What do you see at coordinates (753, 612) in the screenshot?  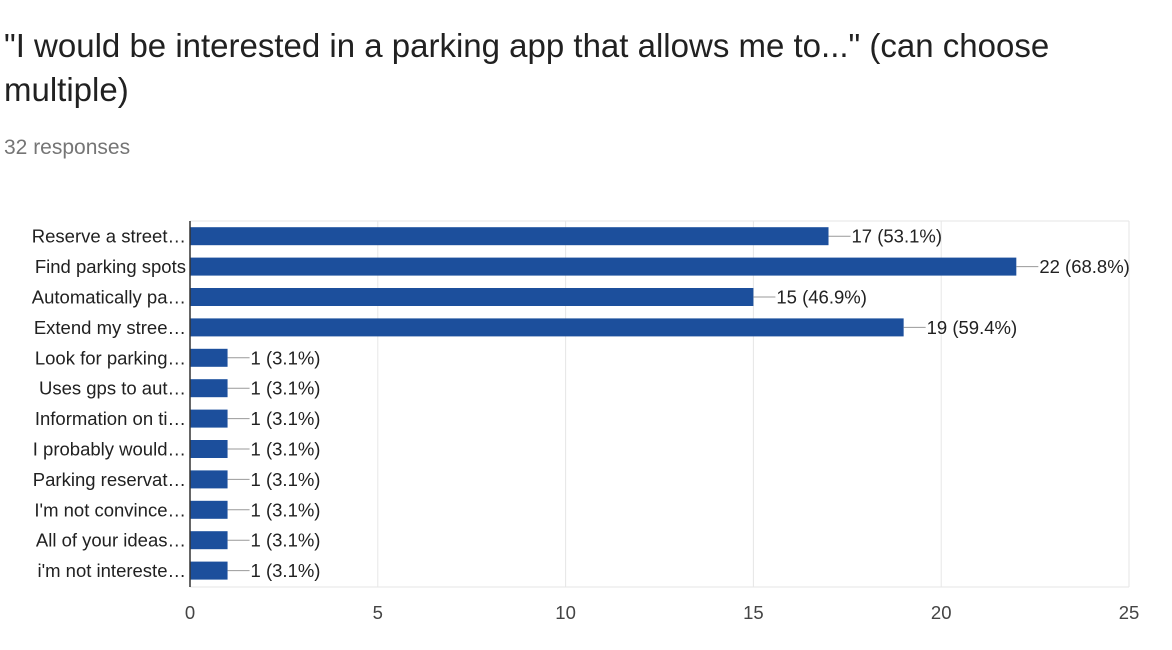 I see `x-tick-label: 15` at bounding box center [753, 612].